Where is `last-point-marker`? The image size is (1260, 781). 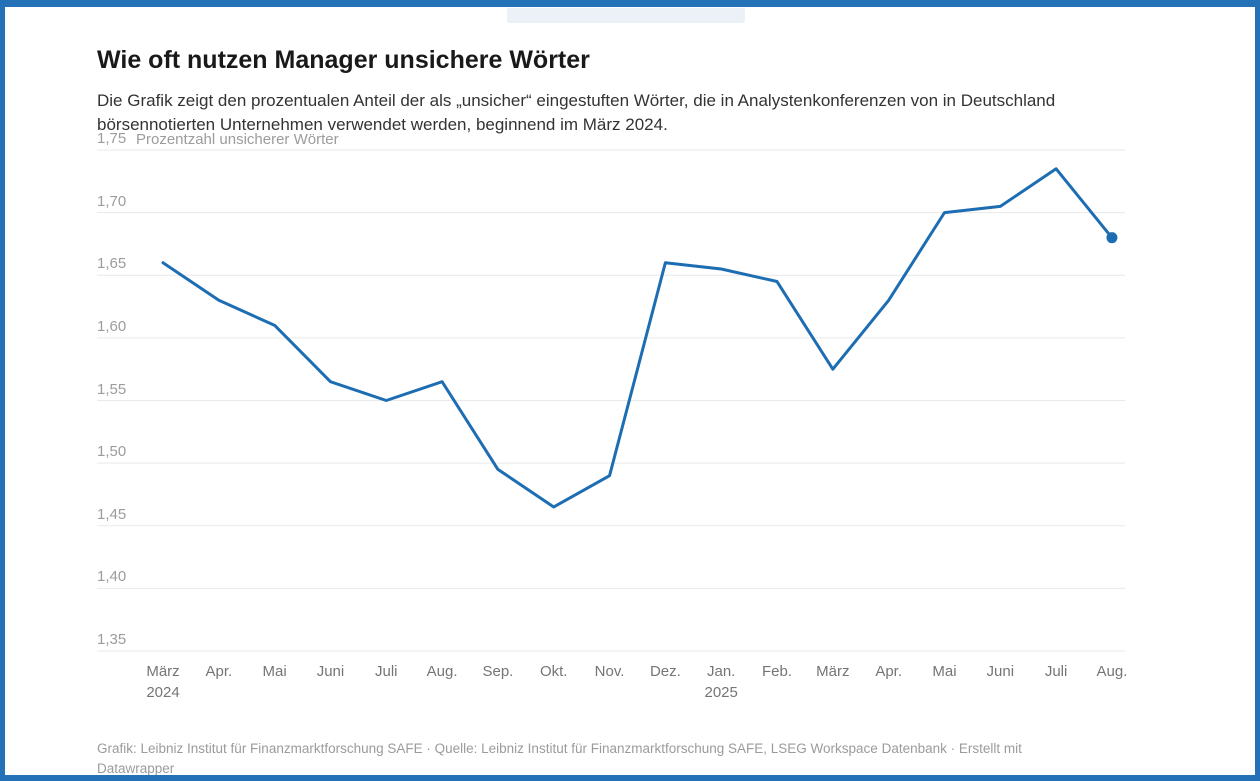 last-point-marker is located at coordinates (1112, 238).